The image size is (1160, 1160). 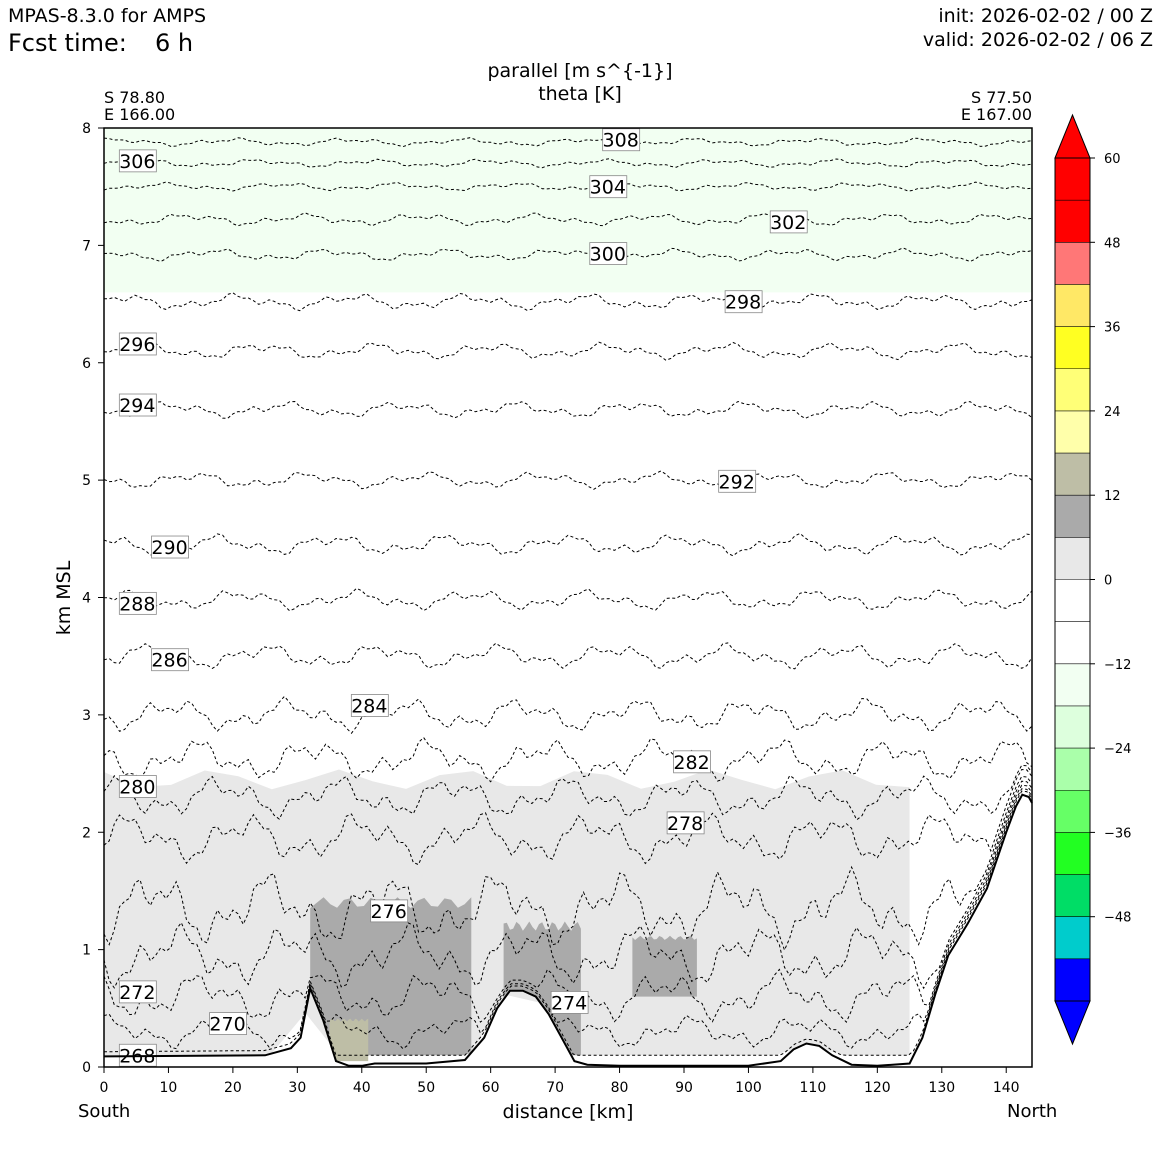 I want to click on colorbar-tick-label: 12, so click(x=1112, y=496).